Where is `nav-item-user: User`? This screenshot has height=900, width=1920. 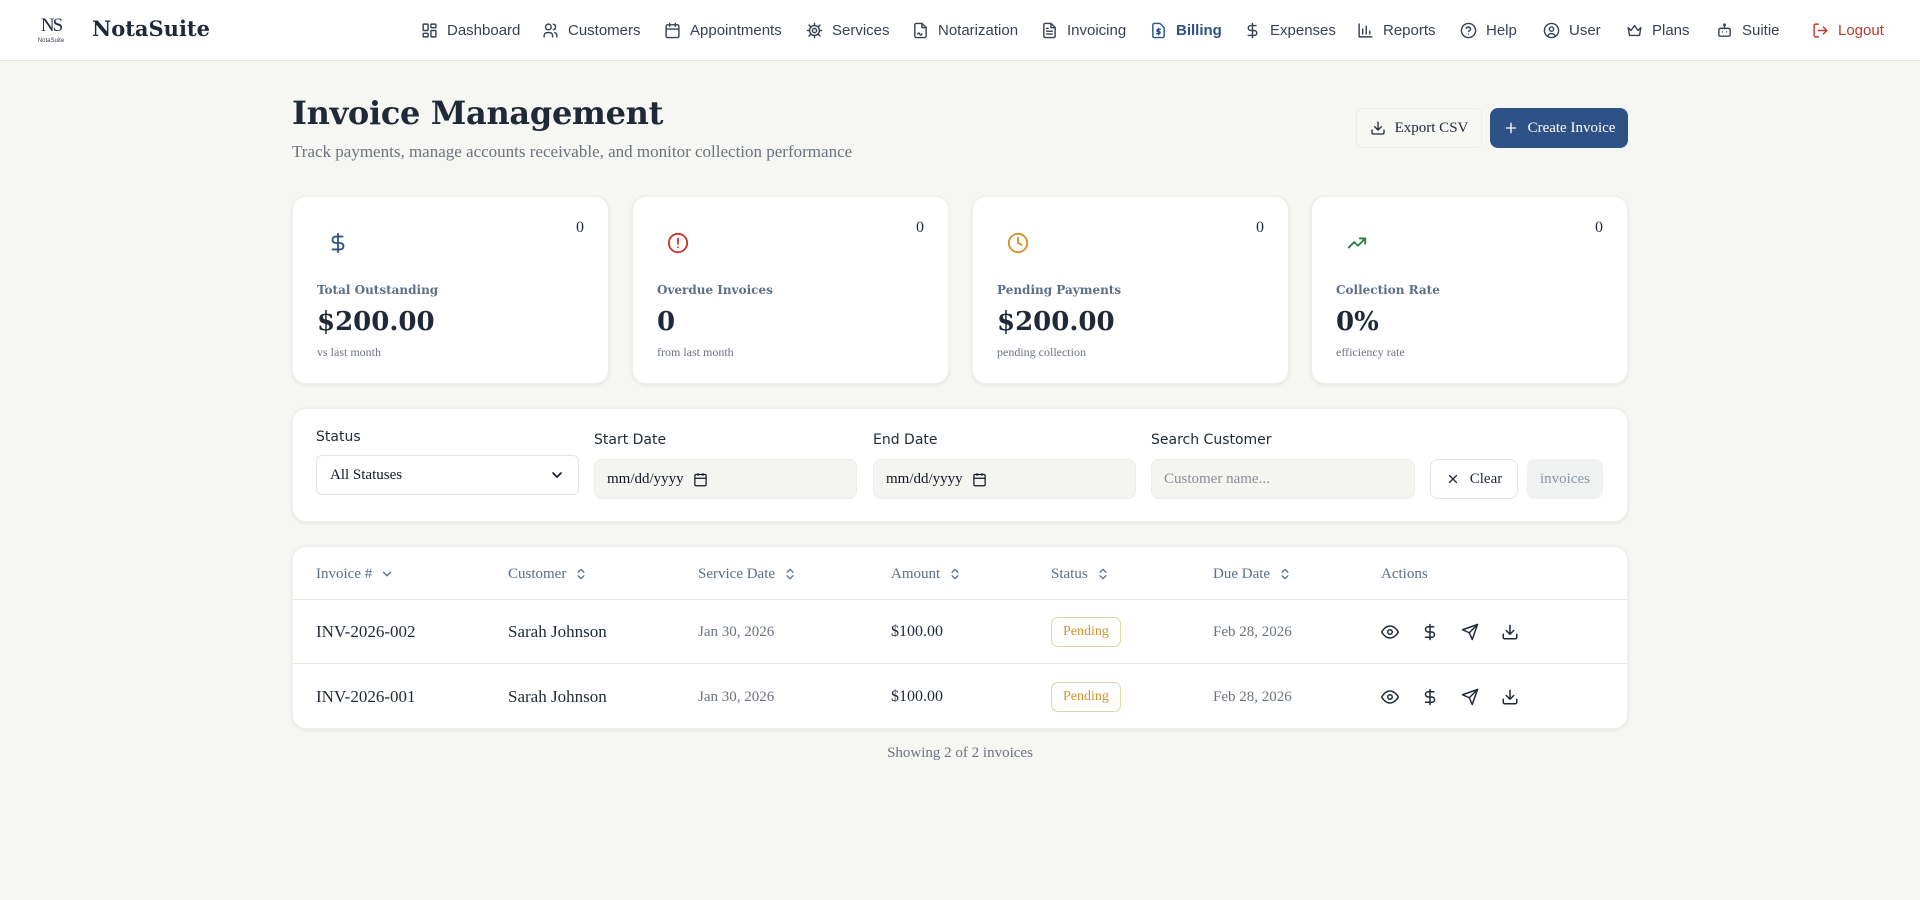
nav-item-user: User is located at coordinates (1572, 30).